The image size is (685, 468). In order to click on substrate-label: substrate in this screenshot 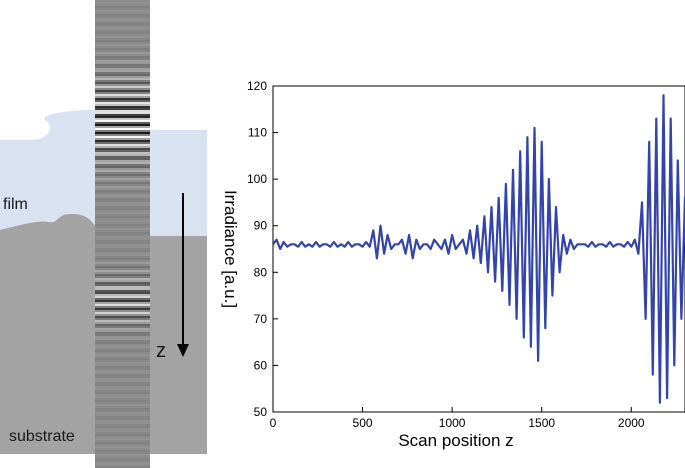, I will do `click(42, 436)`.